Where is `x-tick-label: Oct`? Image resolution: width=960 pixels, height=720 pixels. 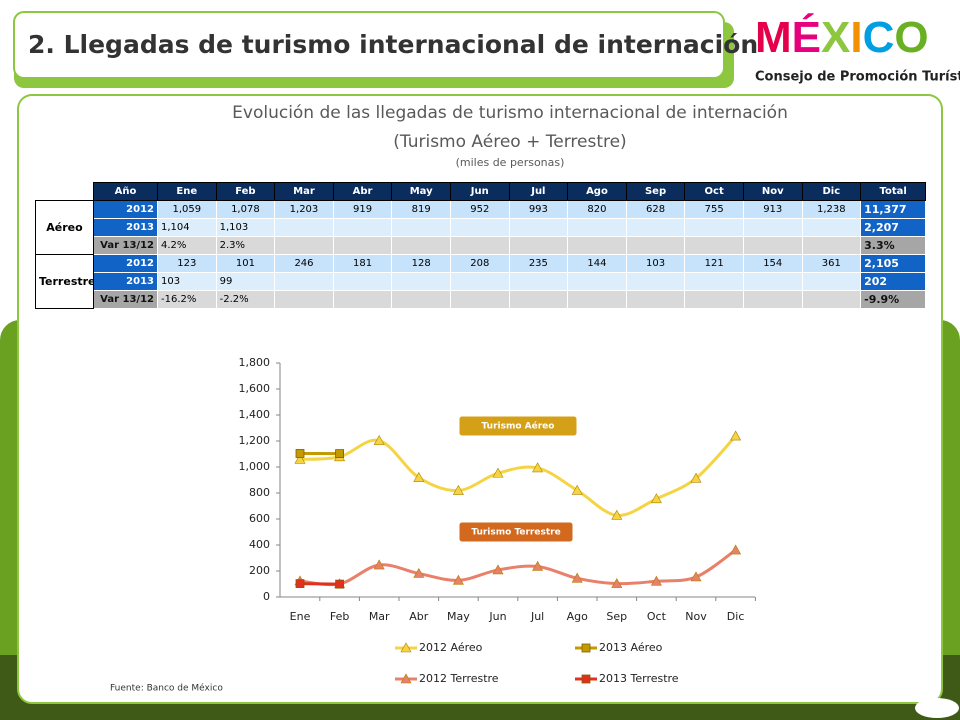
x-tick-label: Oct is located at coordinates (657, 616).